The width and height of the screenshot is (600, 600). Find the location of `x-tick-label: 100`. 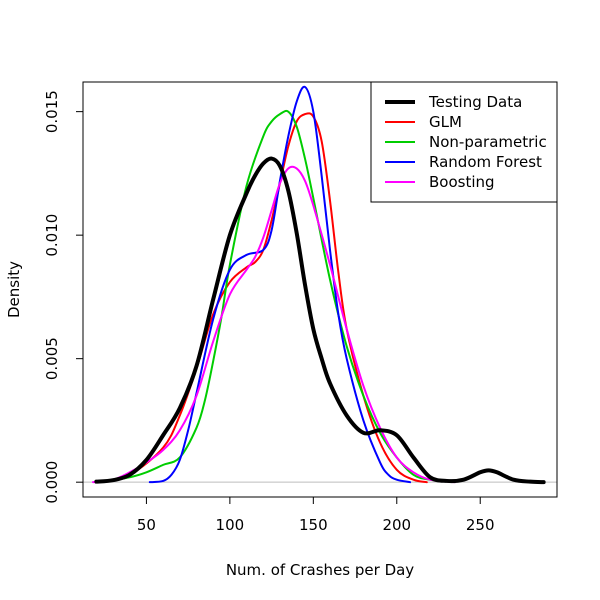

x-tick-label: 100 is located at coordinates (230, 525).